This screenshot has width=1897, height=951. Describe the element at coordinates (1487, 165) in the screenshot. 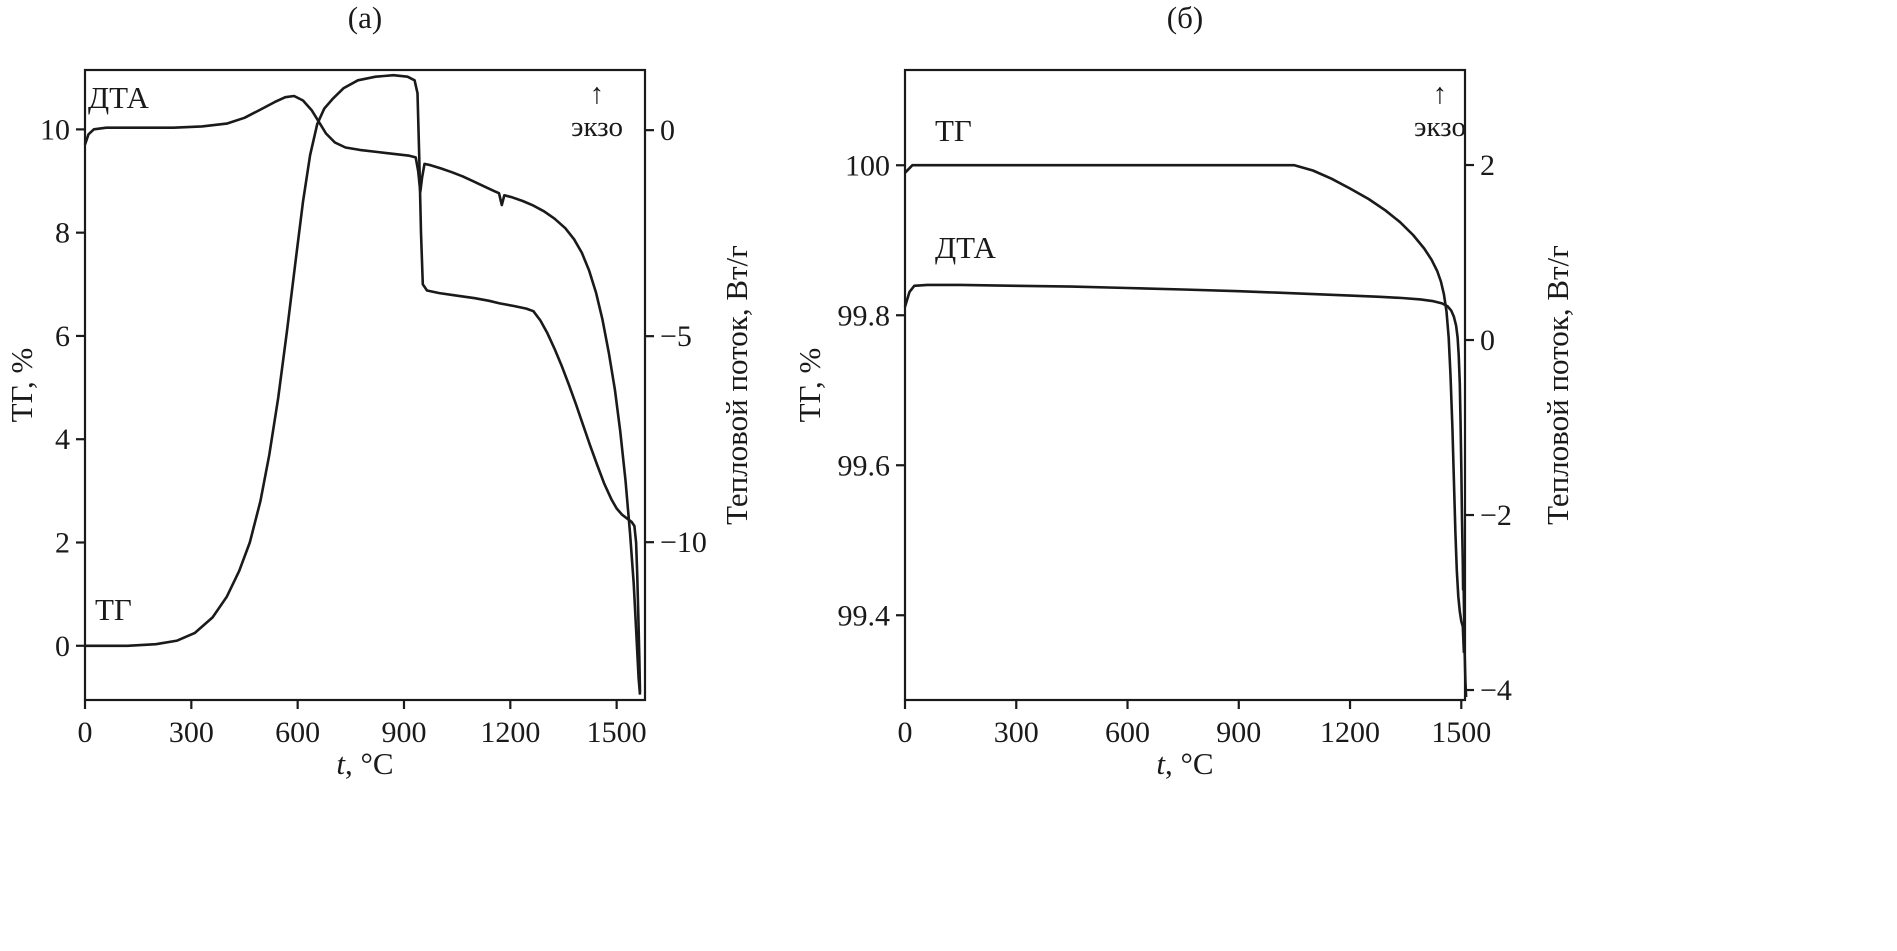

I see `right-tick-label: 2` at that location.